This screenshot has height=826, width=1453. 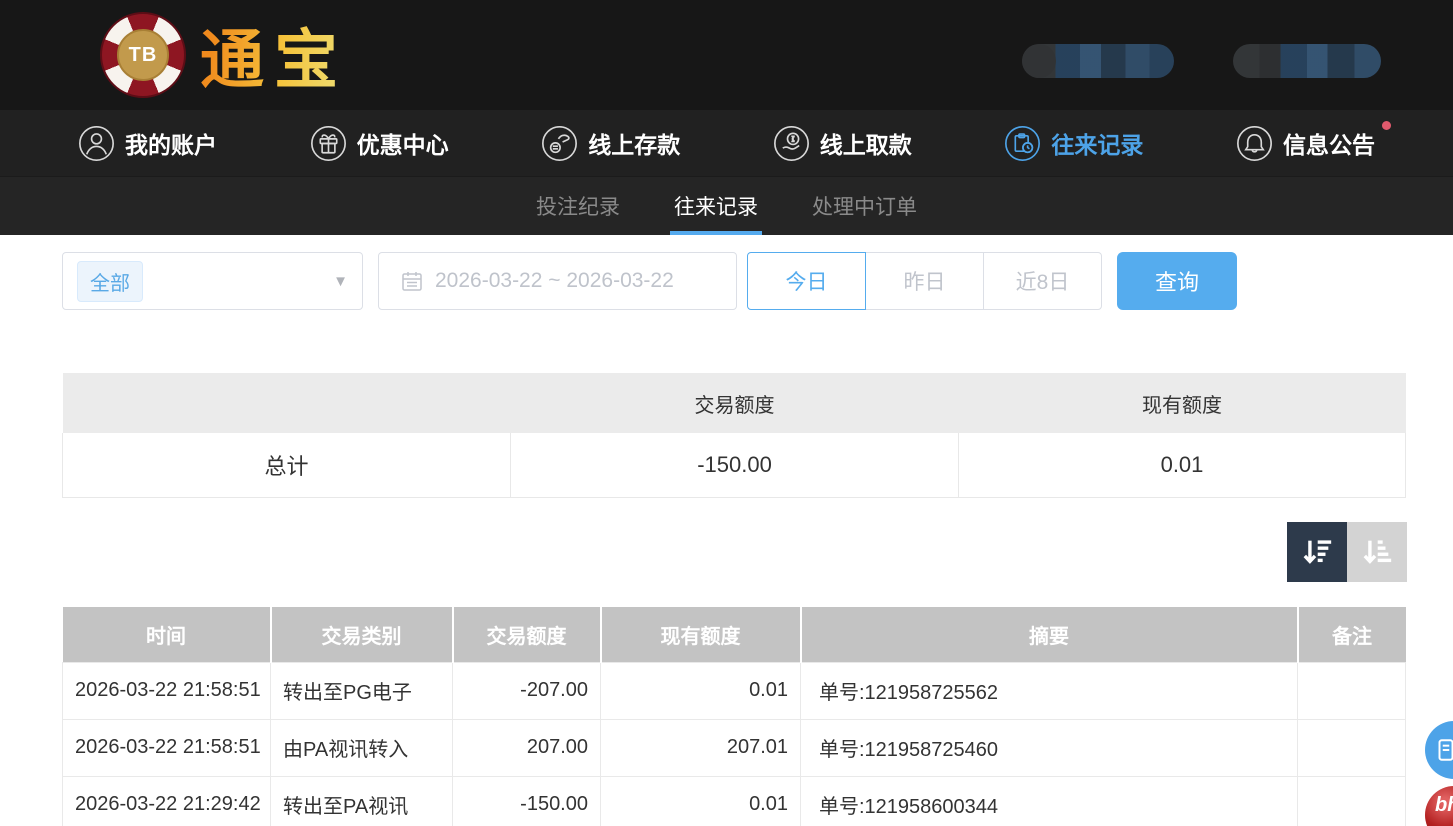 I want to click on summary-table: 交易额度 现有额度 总计 -150.00 0.01, so click(x=734, y=435).